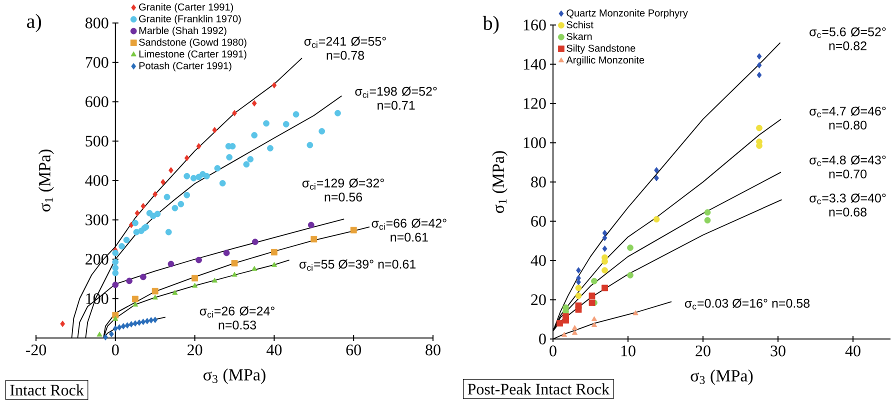 Image resolution: width=894 pixels, height=410 pixels. What do you see at coordinates (96, 23) in the screenshot?
I see `y-tick-label: 800` at bounding box center [96, 23].